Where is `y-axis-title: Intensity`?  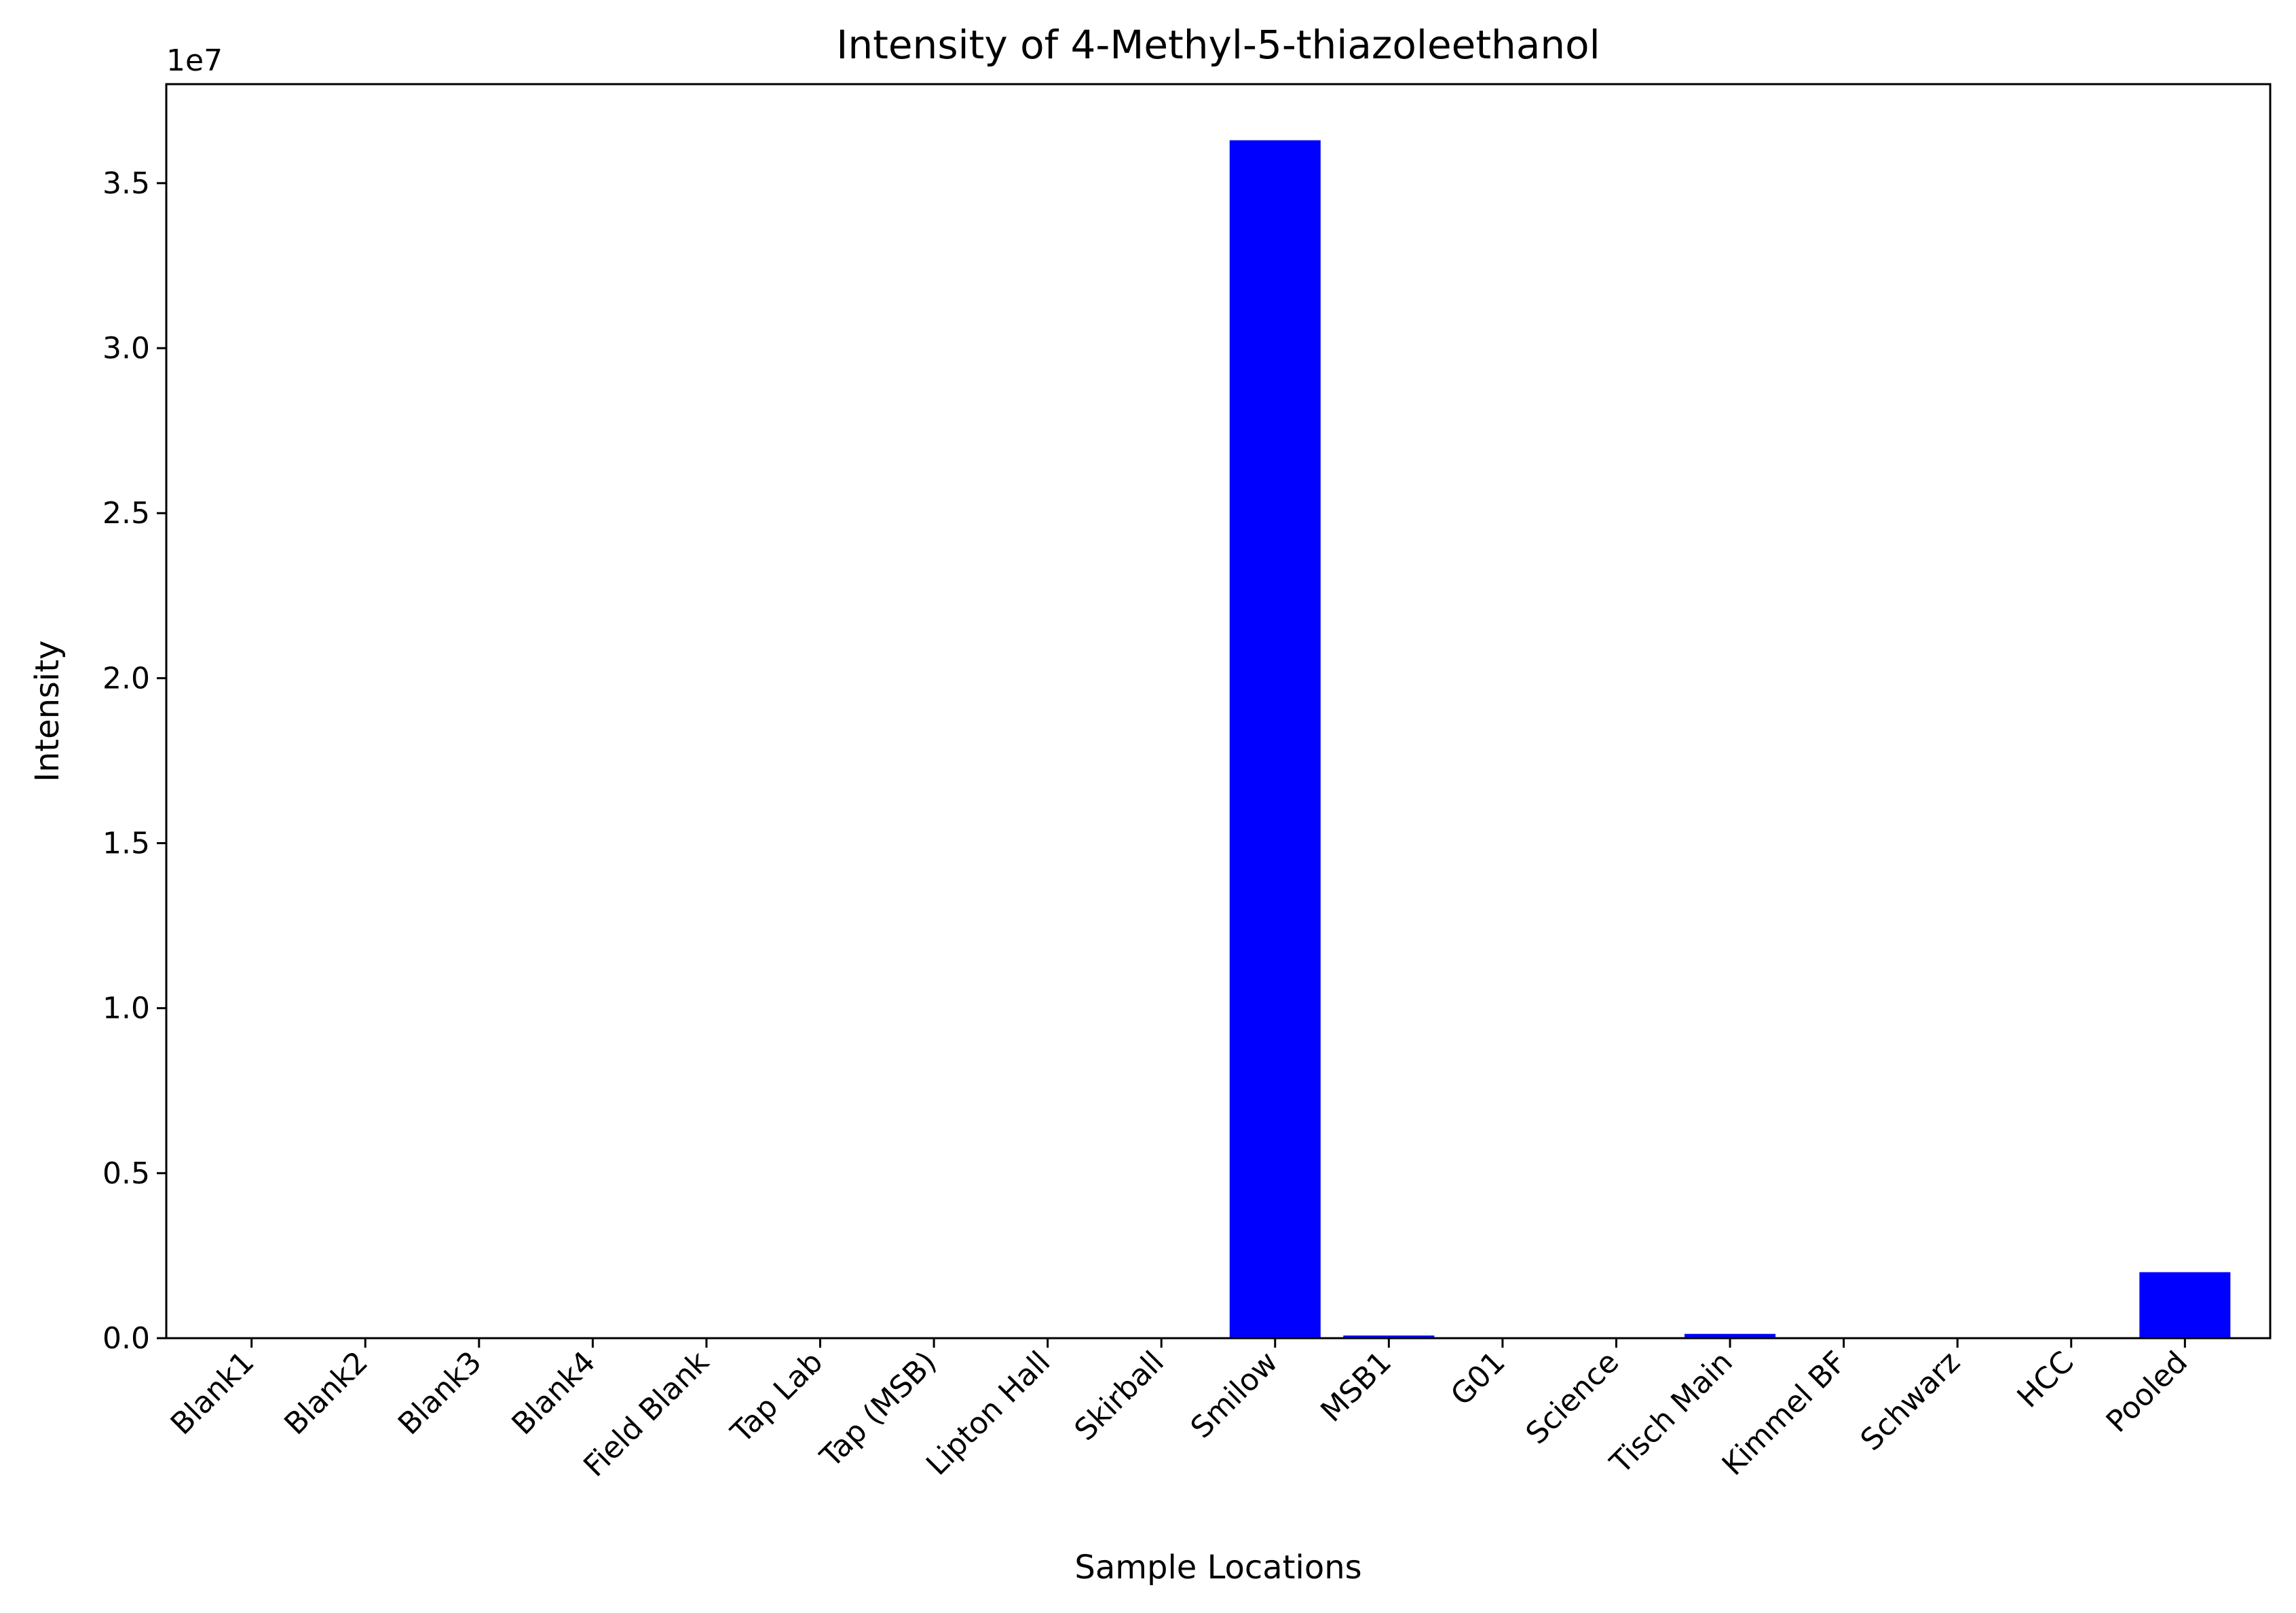
y-axis-title: Intensity is located at coordinates (48, 711).